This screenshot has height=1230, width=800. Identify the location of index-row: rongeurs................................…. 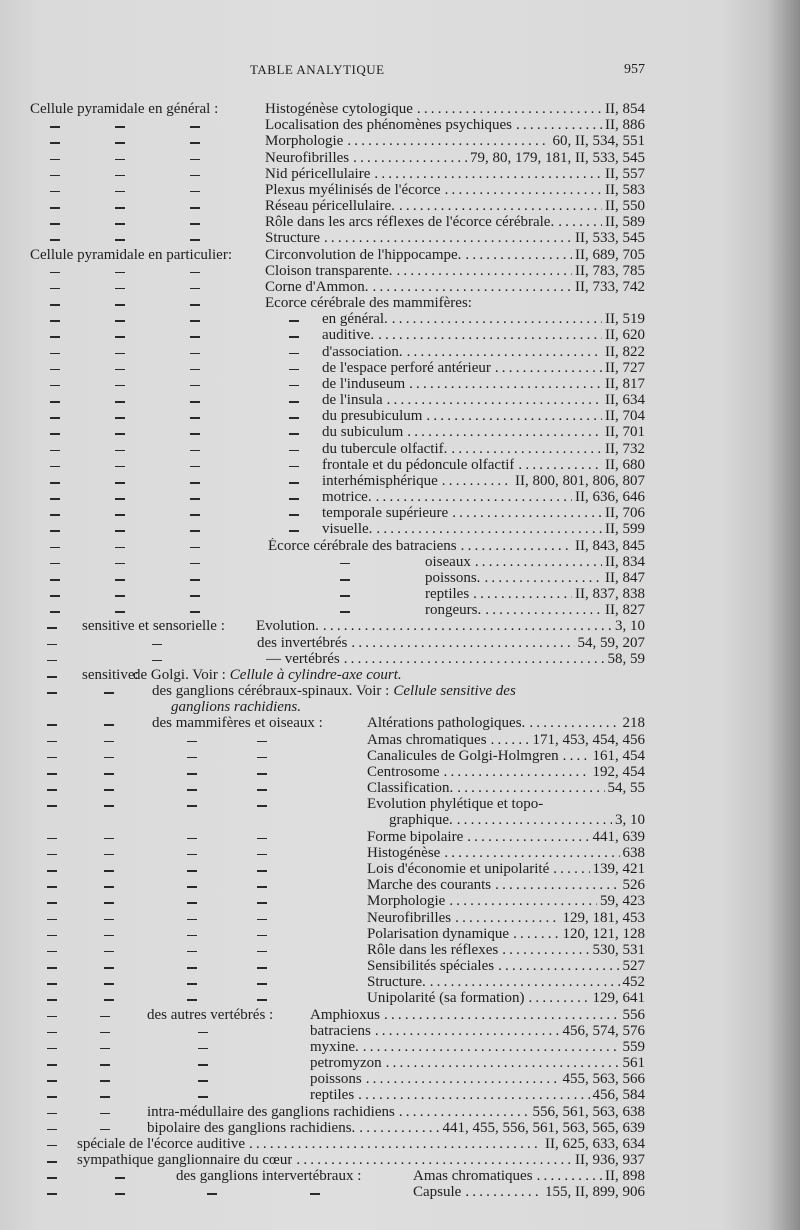
(400, 610).